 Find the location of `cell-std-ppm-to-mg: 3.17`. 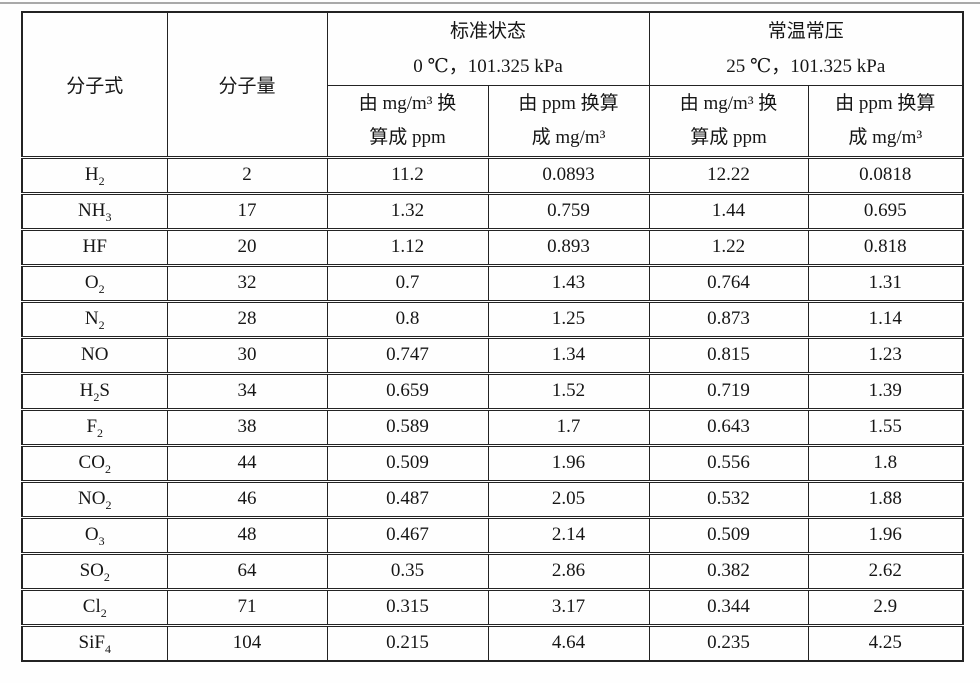

cell-std-ppm-to-mg: 3.17 is located at coordinates (568, 606).